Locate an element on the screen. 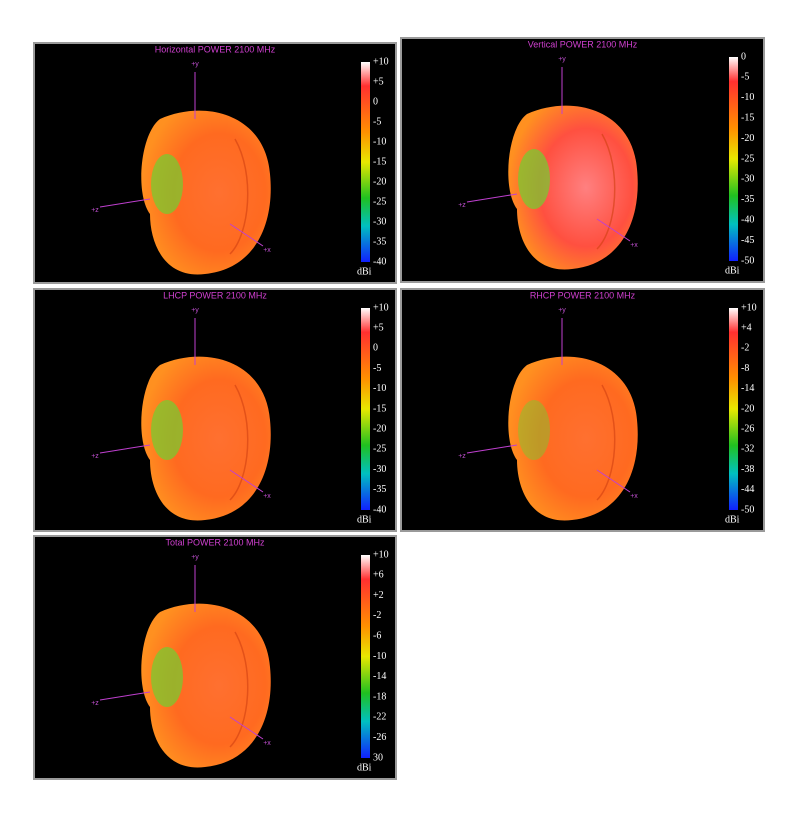 The image size is (800, 816). colorbar-tick-label: -26 is located at coordinates (379, 737).